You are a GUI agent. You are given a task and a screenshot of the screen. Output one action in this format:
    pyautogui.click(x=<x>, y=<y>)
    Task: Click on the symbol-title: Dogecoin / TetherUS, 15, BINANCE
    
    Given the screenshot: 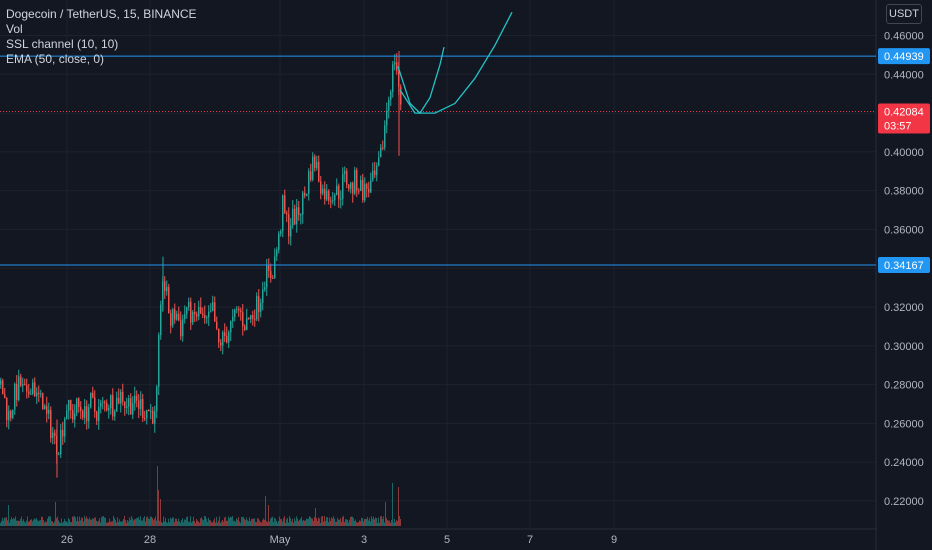 What is the action you would take?
    pyautogui.click(x=101, y=14)
    